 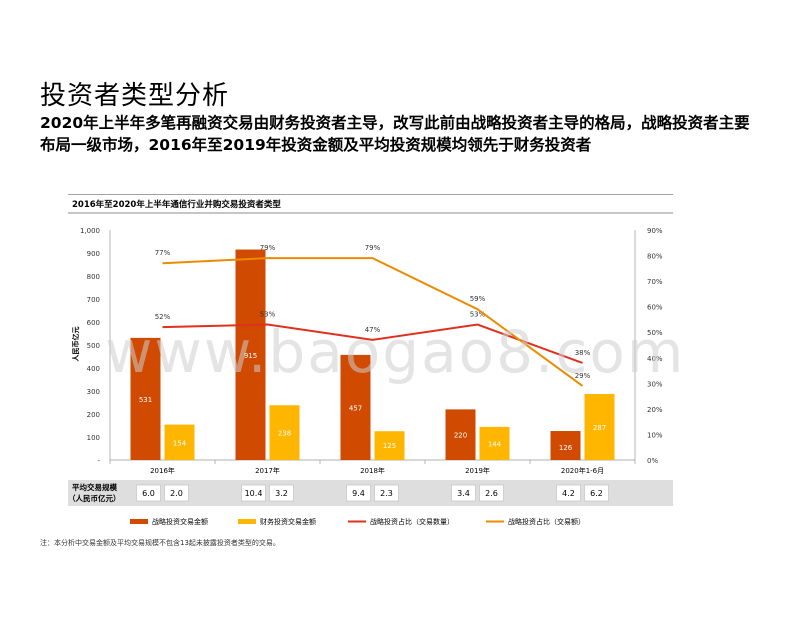 I want to click on bar-value-label: 126, so click(x=566, y=448).